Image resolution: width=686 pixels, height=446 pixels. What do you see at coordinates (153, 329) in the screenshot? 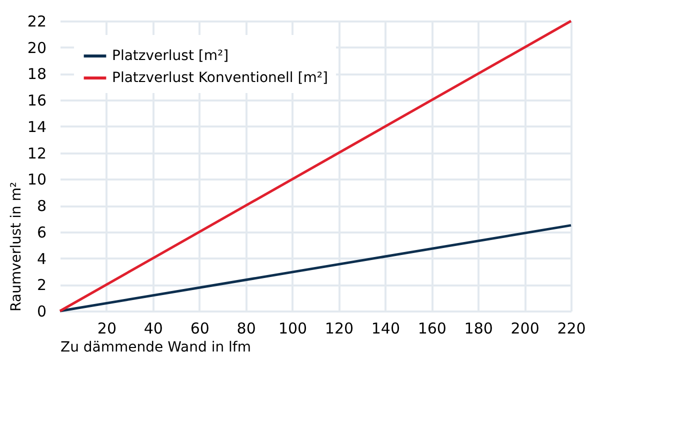
I see `x-tick-label: 40` at bounding box center [153, 329].